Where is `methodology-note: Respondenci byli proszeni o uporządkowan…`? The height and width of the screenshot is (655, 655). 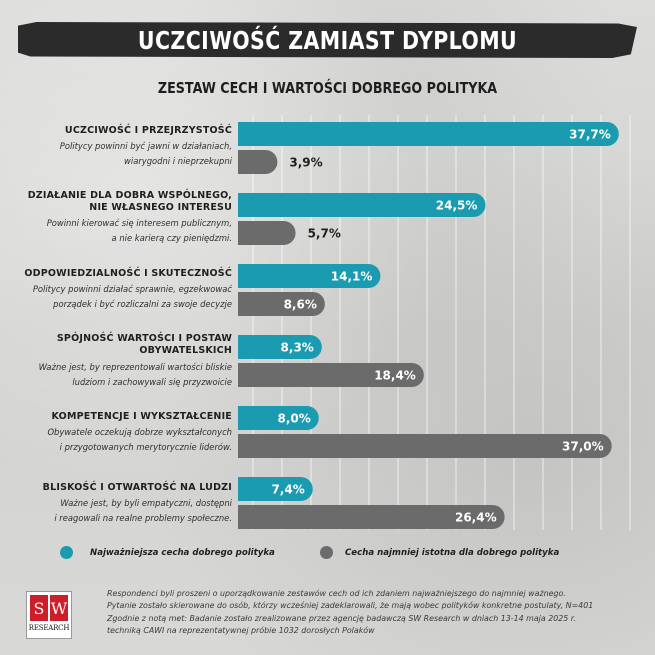 methodology-note: Respondenci byli proszeni o uporządkowan… is located at coordinates (377, 612).